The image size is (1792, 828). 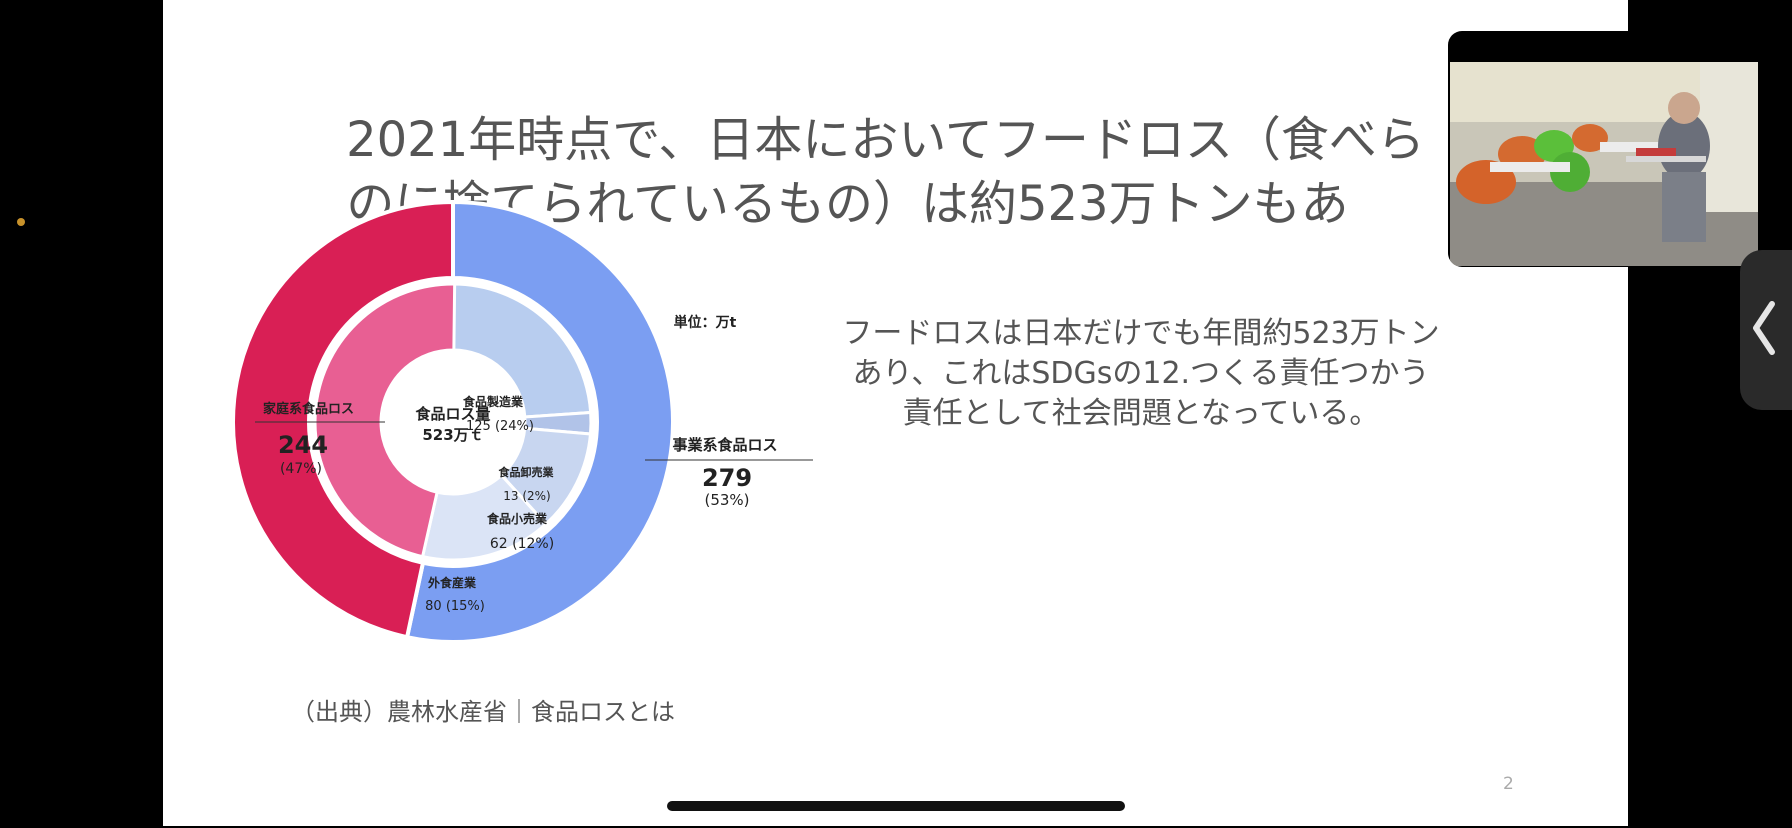 What do you see at coordinates (385, 420) in the screenshot?
I see `inner-slice-household` at bounding box center [385, 420].